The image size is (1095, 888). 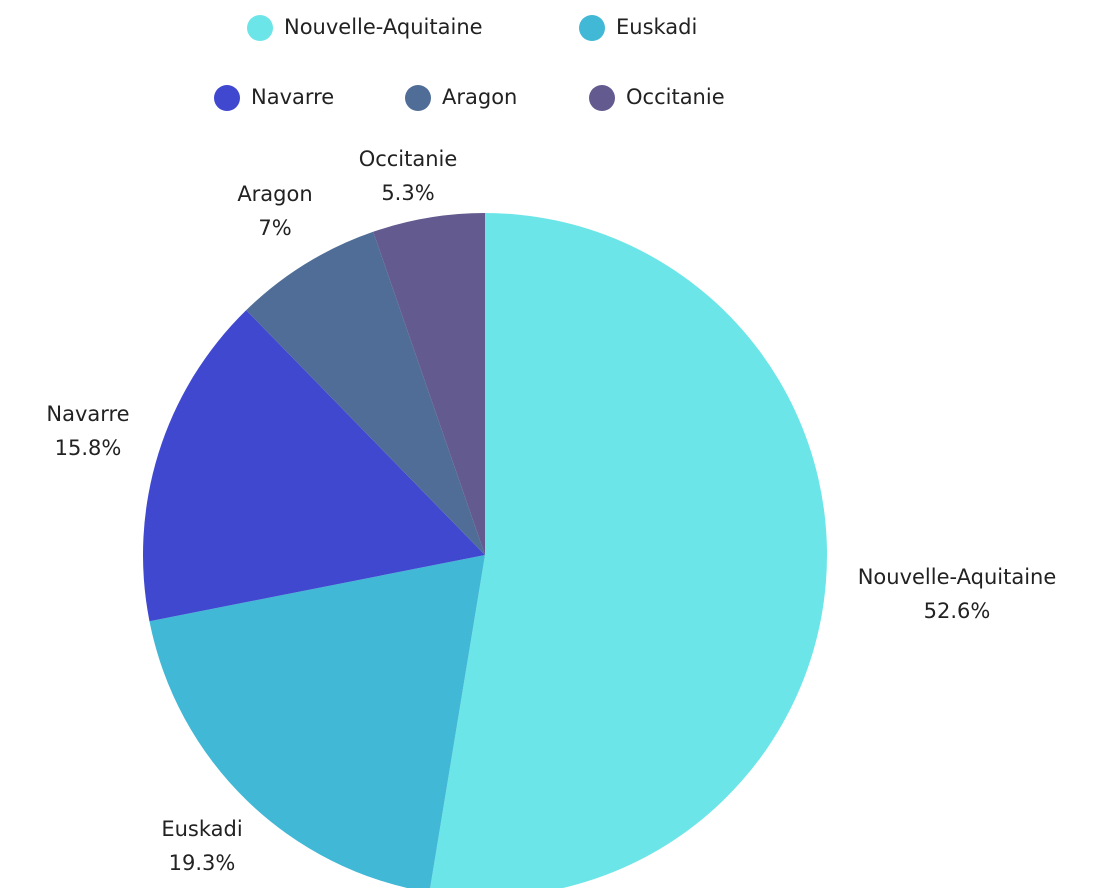 I want to click on slice-value-label: 19.3%, so click(x=202, y=863).